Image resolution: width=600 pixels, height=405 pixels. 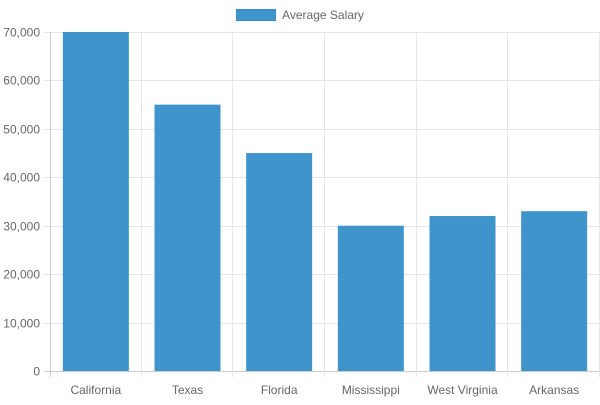 I want to click on y-tick-label: 70,000, so click(x=21, y=33).